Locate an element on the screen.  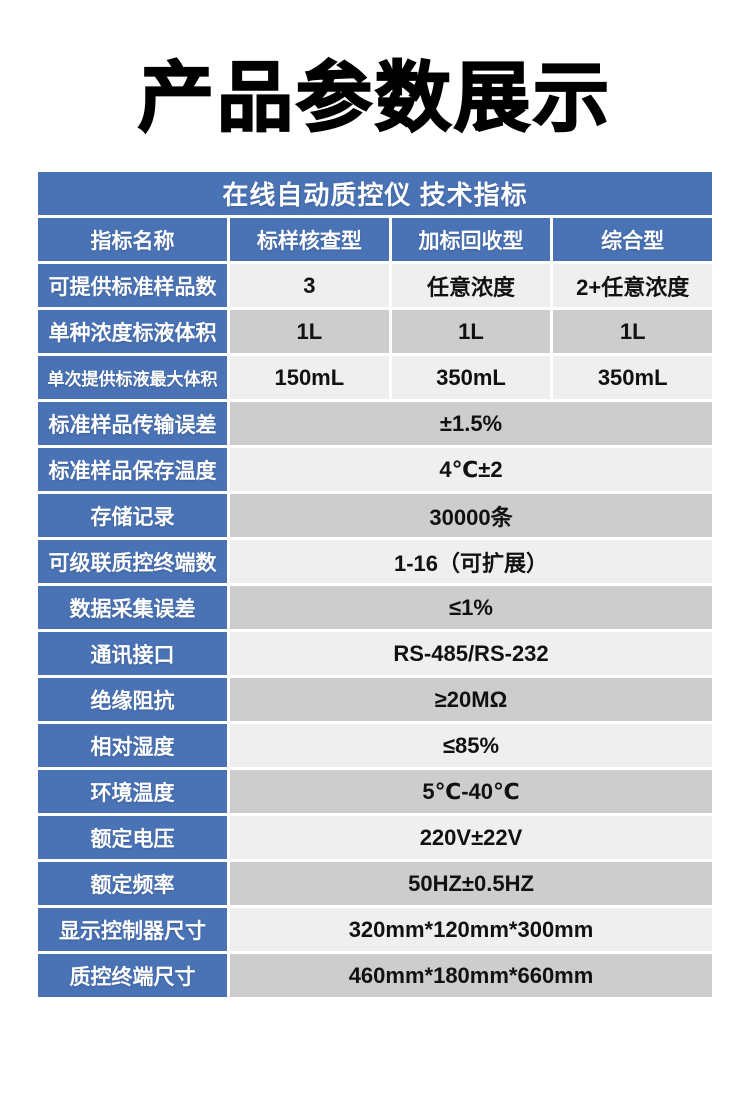
row-label: 额定电压 is located at coordinates (132, 838).